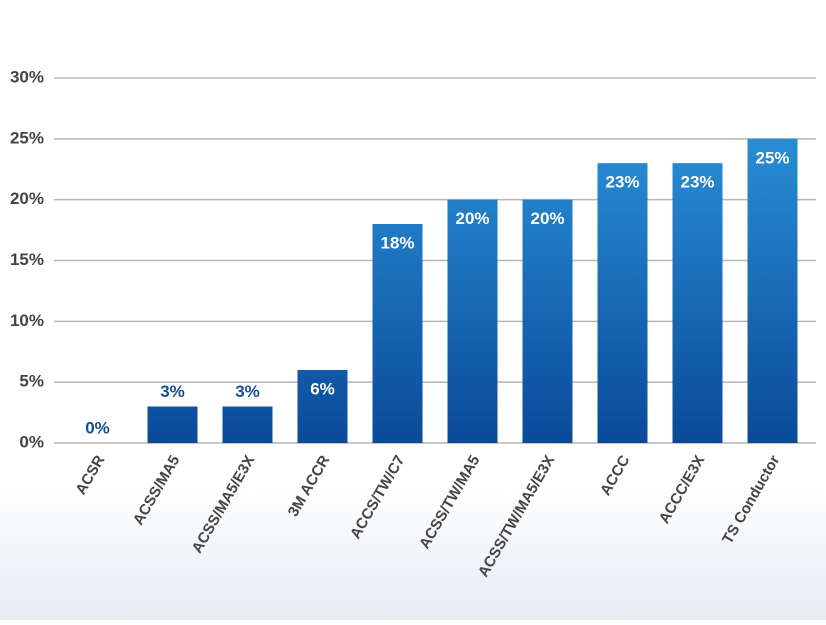 The height and width of the screenshot is (625, 826). Describe the element at coordinates (31, 441) in the screenshot. I see `y-tick-label: 0%` at that location.